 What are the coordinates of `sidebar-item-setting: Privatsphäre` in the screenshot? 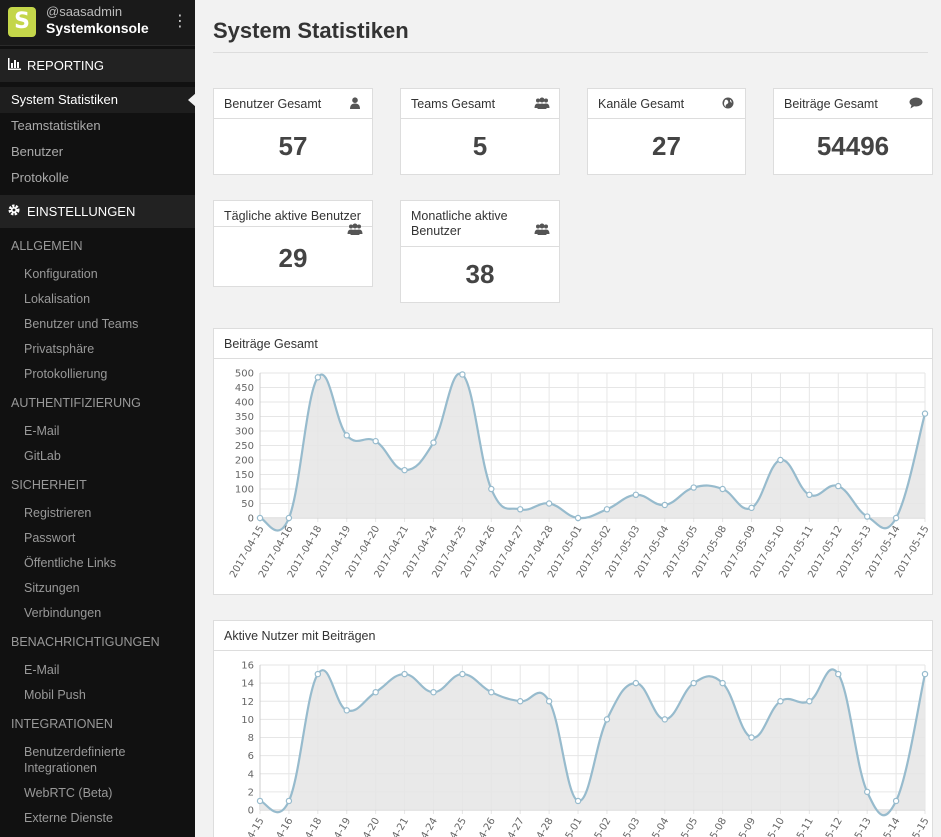 It's located at (59, 349).